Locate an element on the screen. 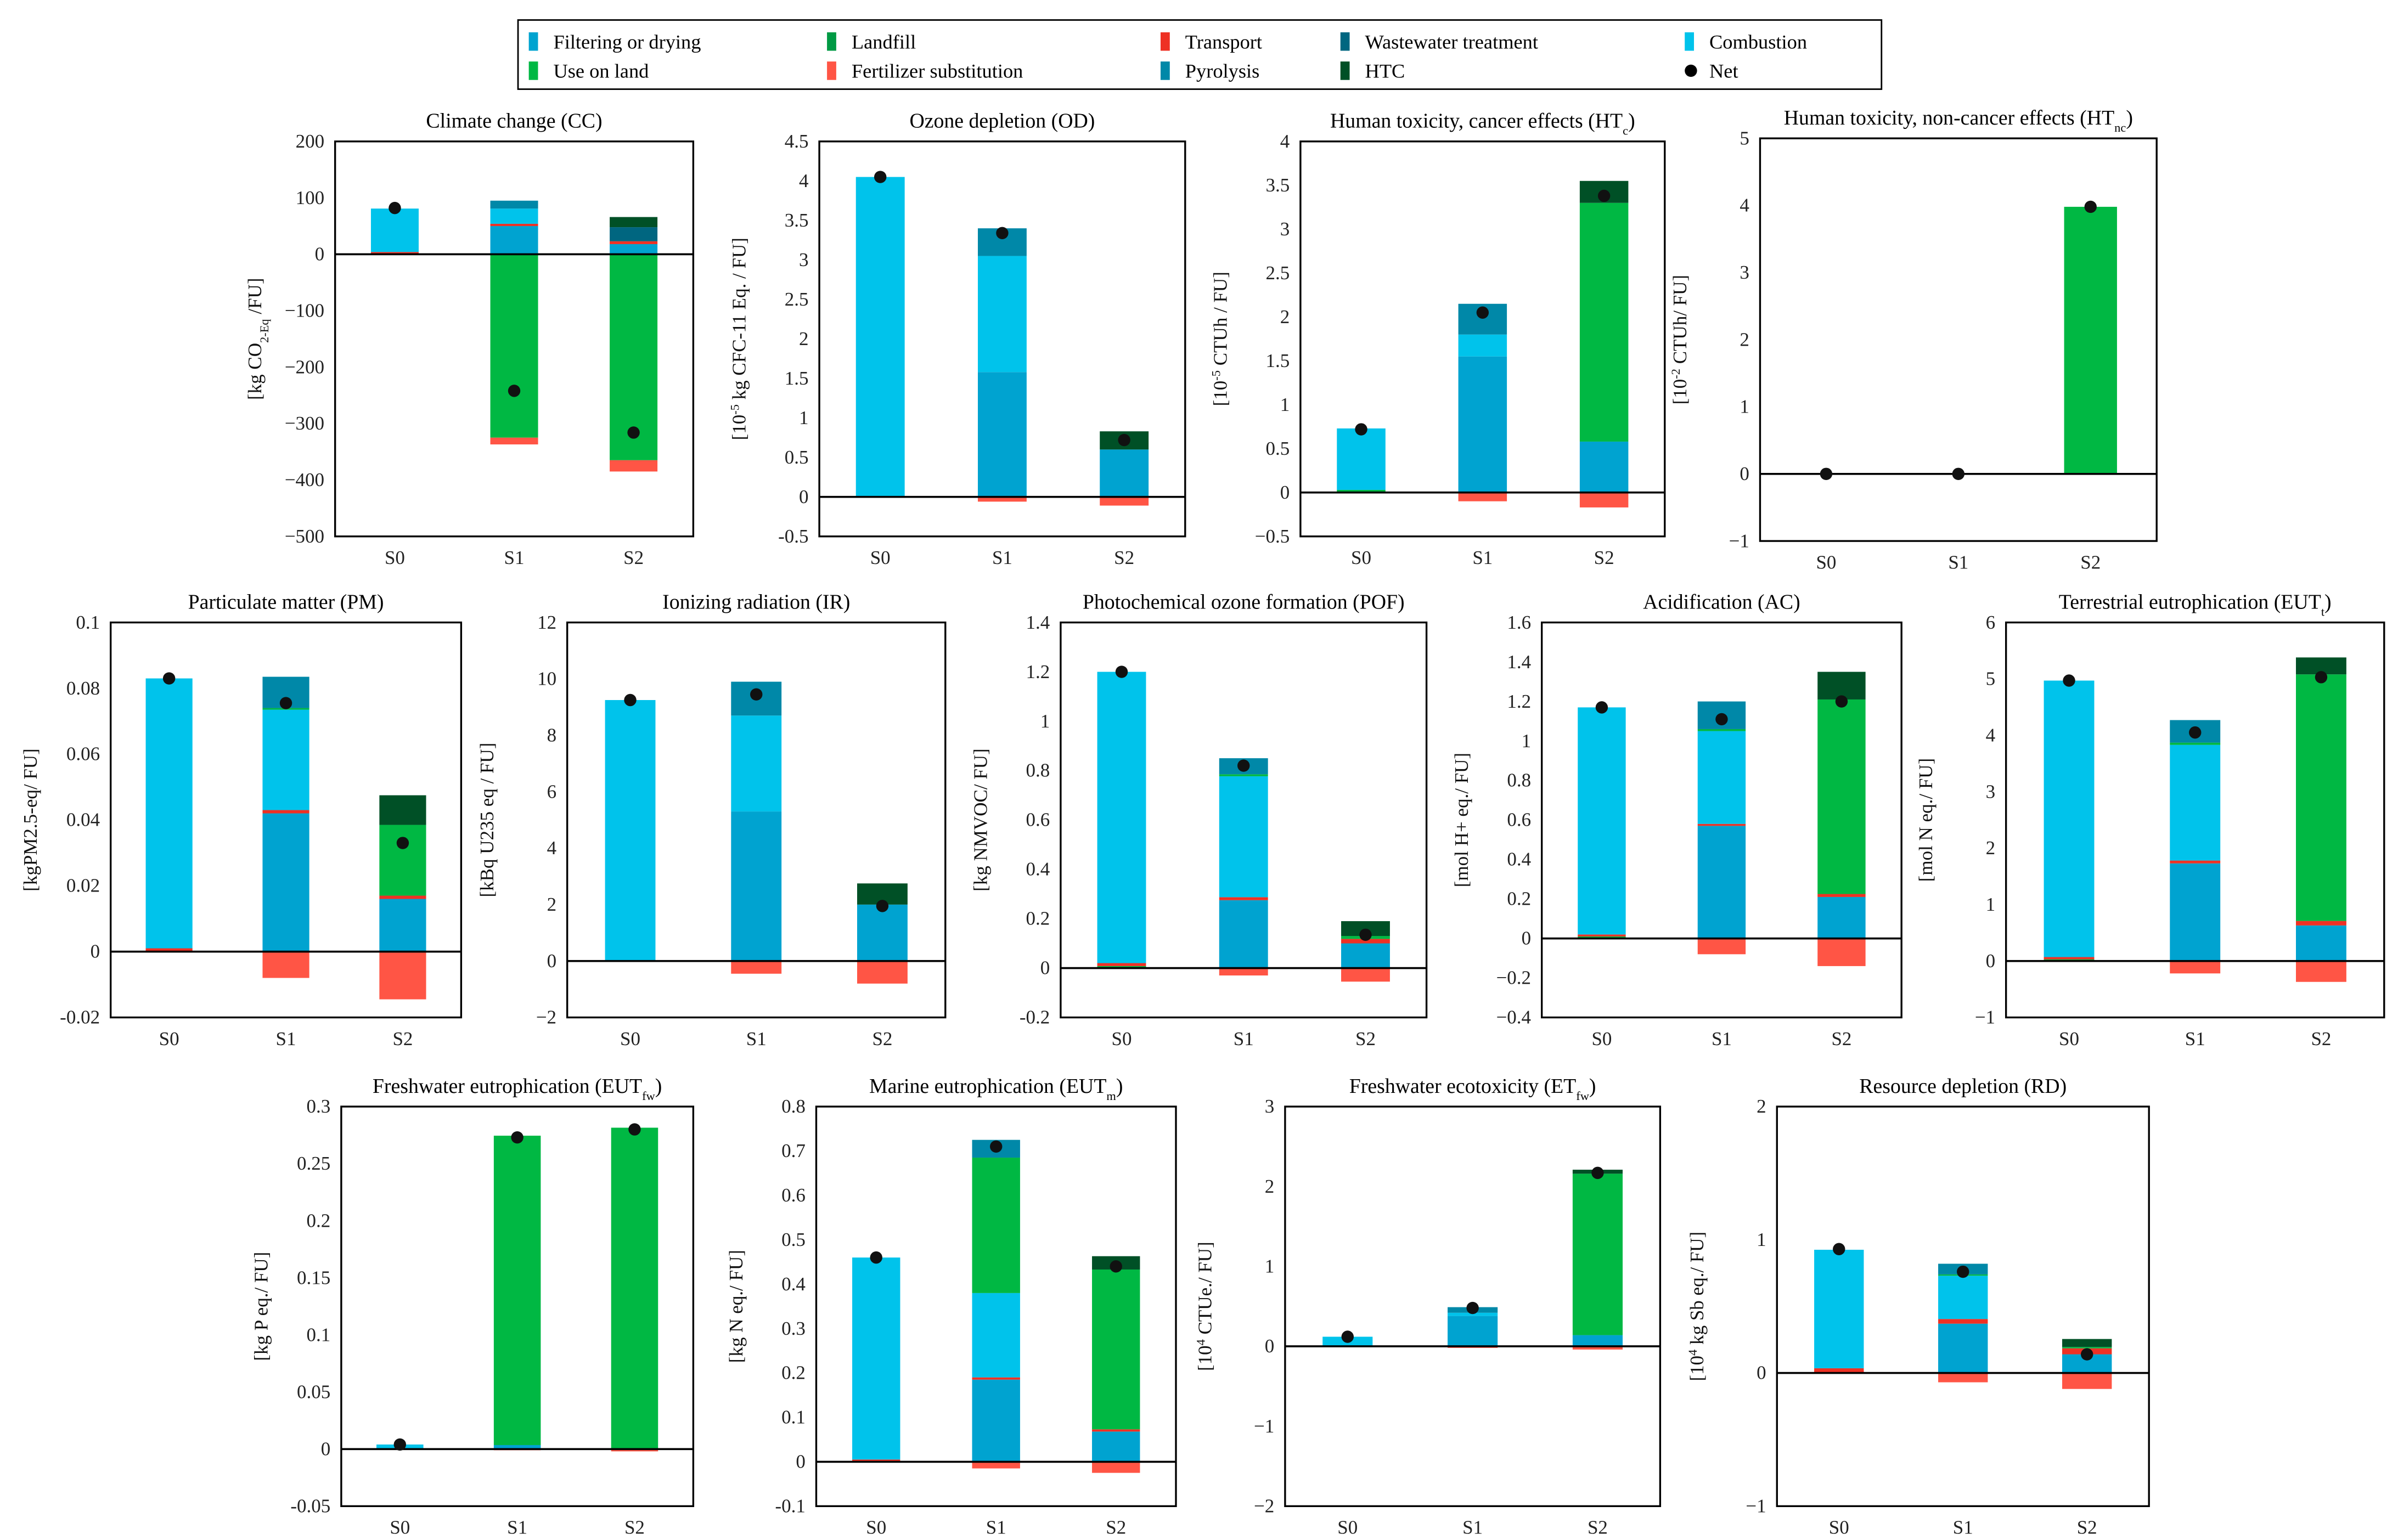  subscript: fw is located at coordinates (648, 1095).